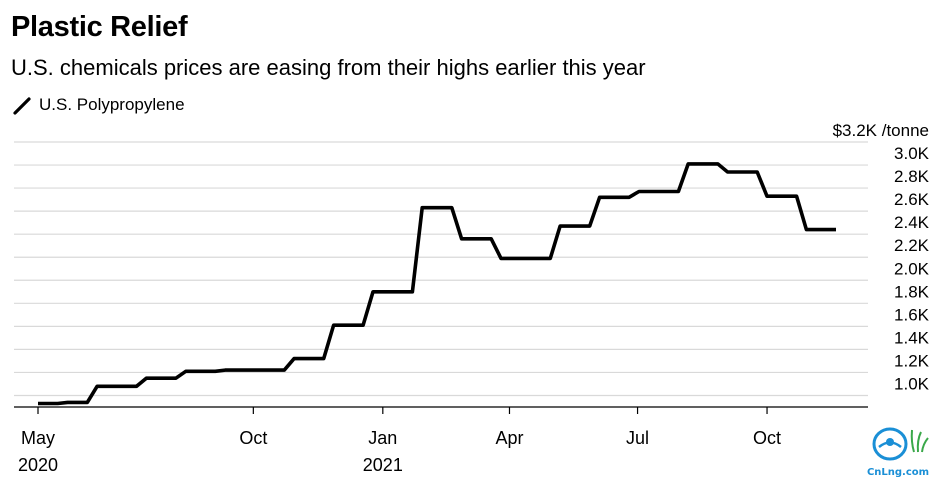 The height and width of the screenshot is (484, 939). Describe the element at coordinates (898, 452) in the screenshot. I see `cnlng-logo: CnLng.com` at that location.